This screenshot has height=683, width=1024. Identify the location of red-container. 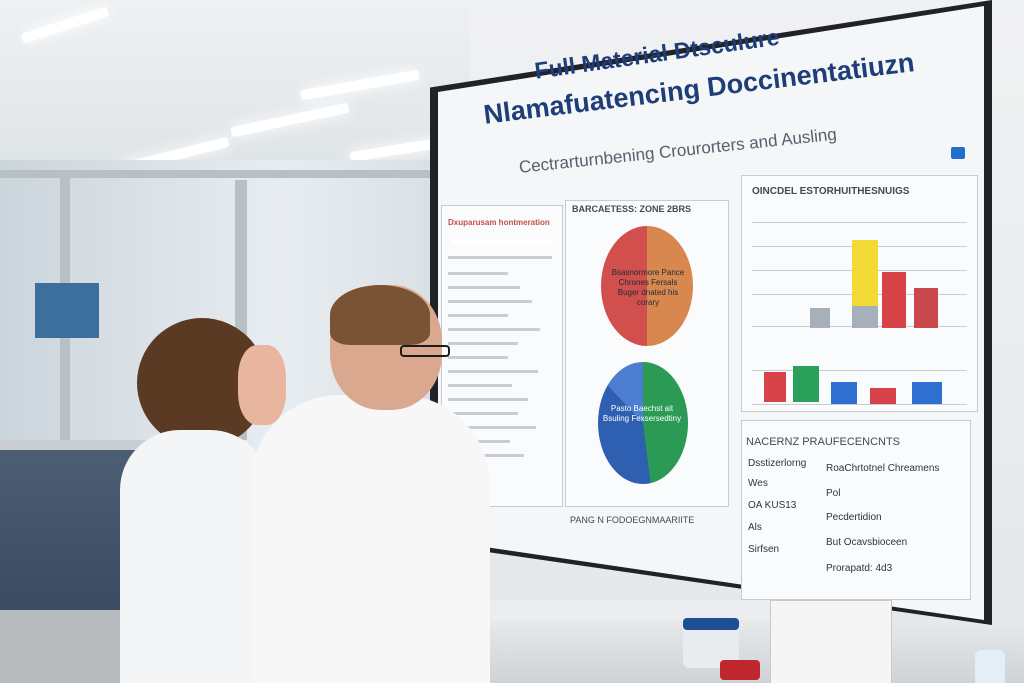
(740, 670).